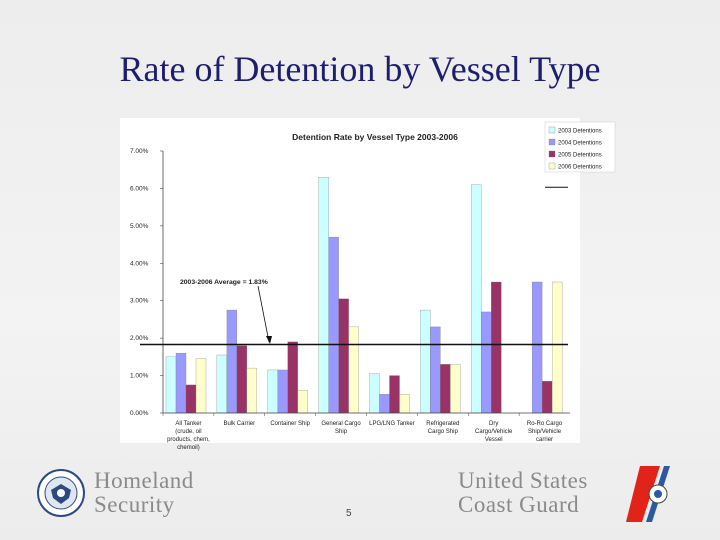 The width and height of the screenshot is (720, 540). What do you see at coordinates (139, 338) in the screenshot?
I see `y-tick-label: 2.00%` at bounding box center [139, 338].